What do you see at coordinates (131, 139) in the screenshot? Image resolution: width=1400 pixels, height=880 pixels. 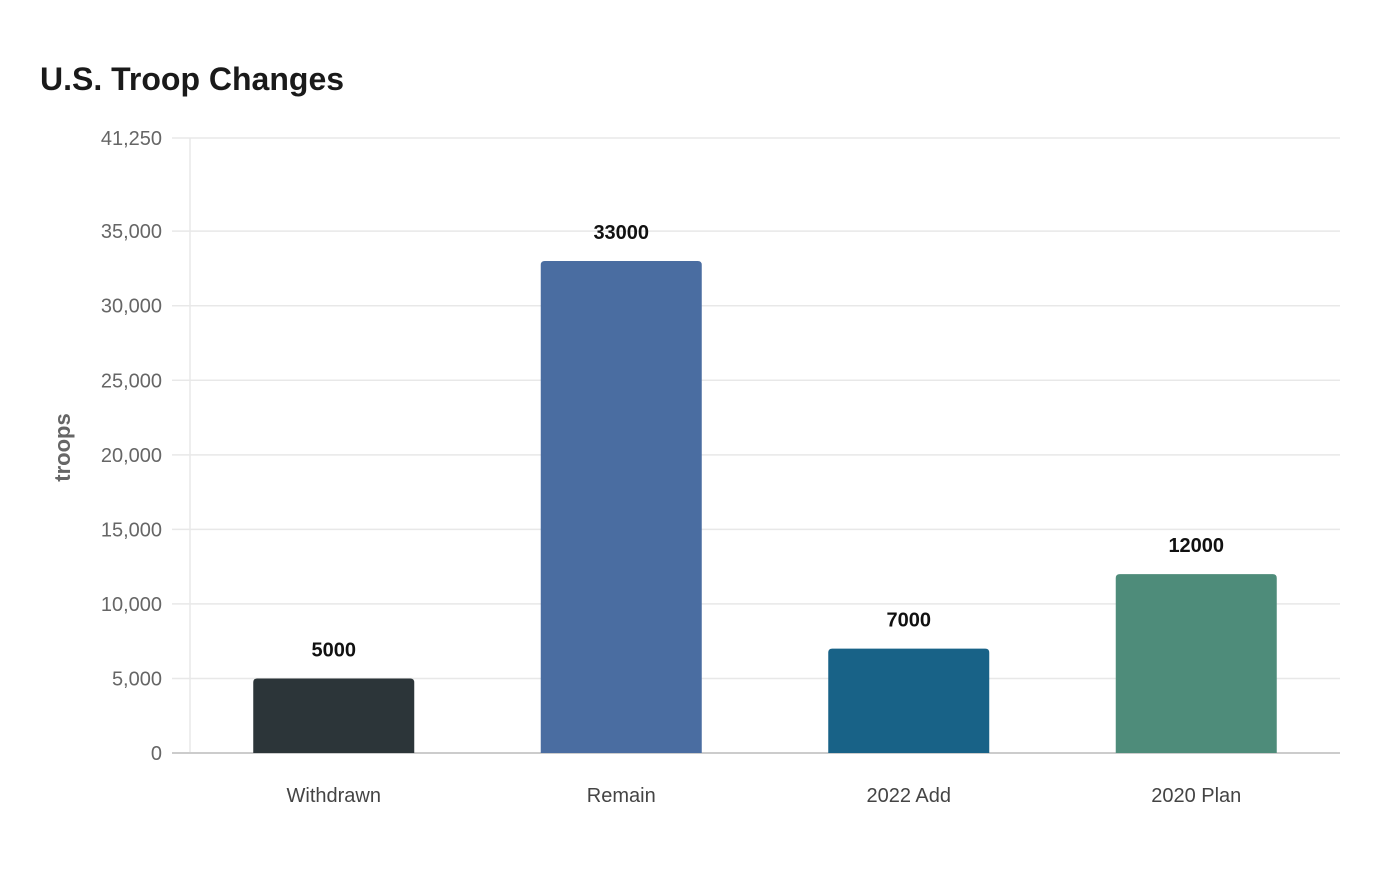 I see `y-tick-label: 41,250` at bounding box center [131, 139].